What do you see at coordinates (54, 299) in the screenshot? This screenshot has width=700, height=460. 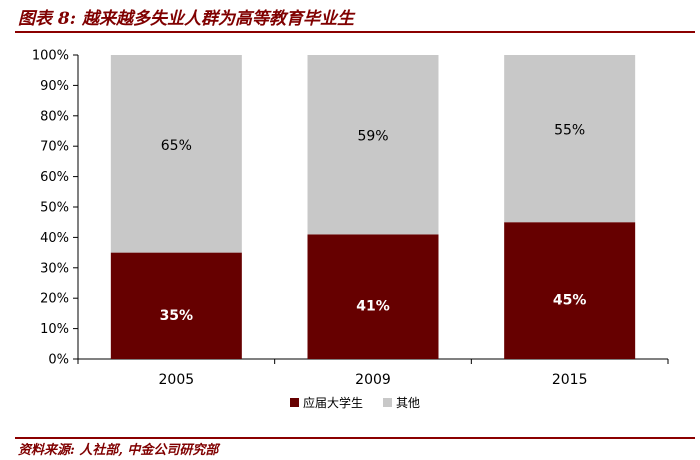 I see `y-tick-label: 20%` at bounding box center [54, 299].